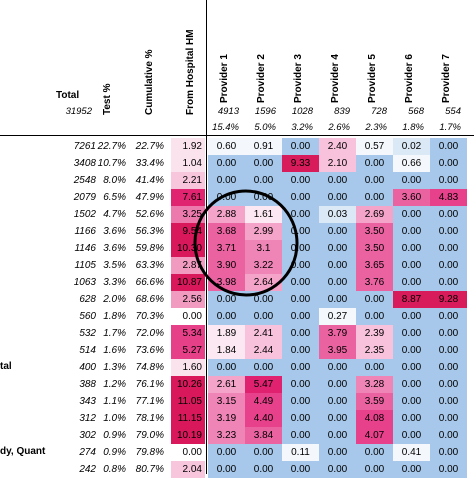  Describe the element at coordinates (225, 127) in the screenshot. I see `provider-percent: 15.4%` at that location.